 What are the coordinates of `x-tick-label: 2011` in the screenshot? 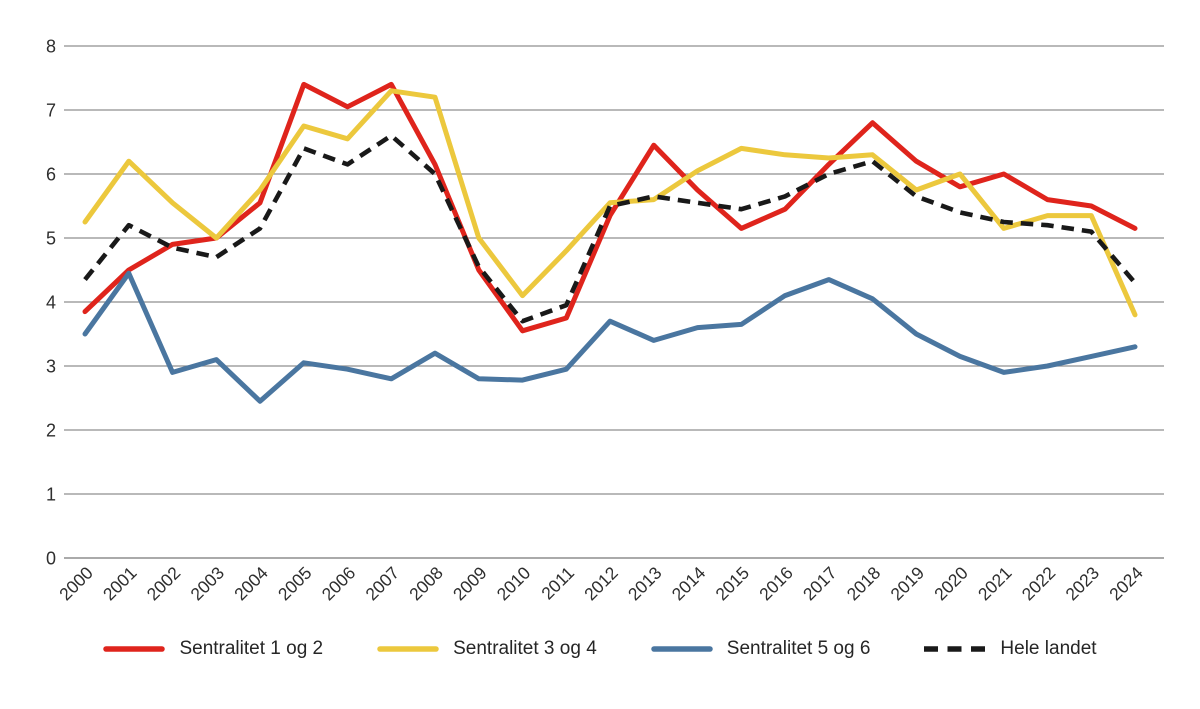 It's located at (557, 583).